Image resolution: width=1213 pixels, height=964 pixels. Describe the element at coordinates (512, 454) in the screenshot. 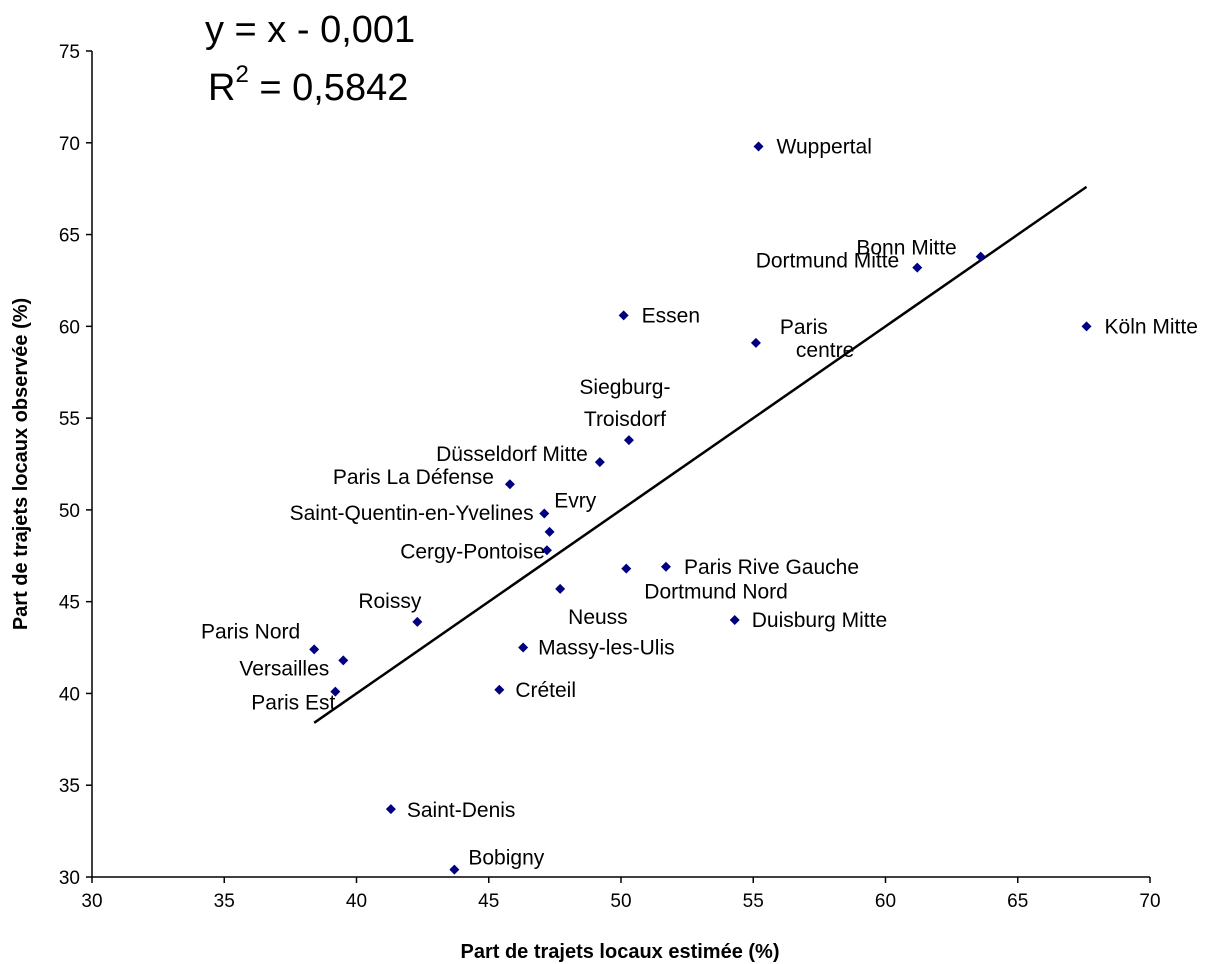

I see `point-label: Düsseldorf Mitte` at that location.